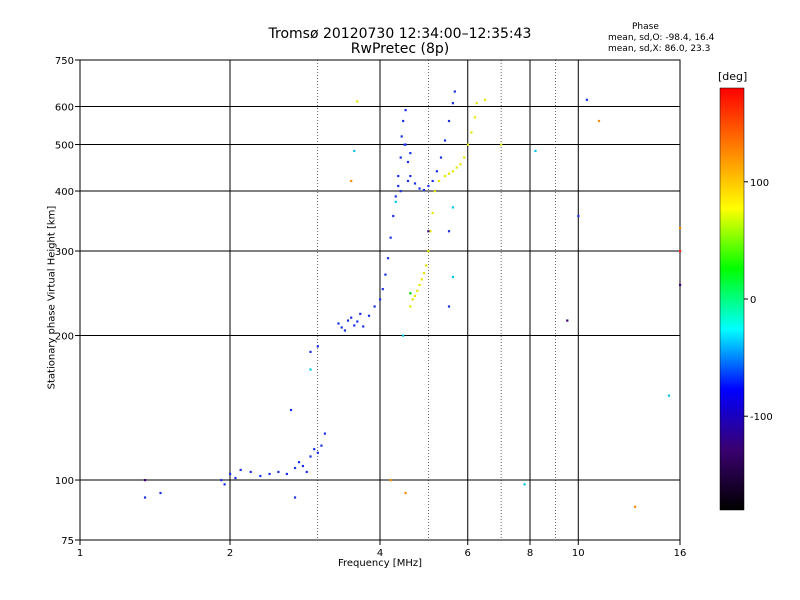 Image resolution: width=800 pixels, height=600 pixels. What do you see at coordinates (400, 34) in the screenshot?
I see `chart-title: Tromsø 20120730 12:34:00–12:35:43` at bounding box center [400, 34].